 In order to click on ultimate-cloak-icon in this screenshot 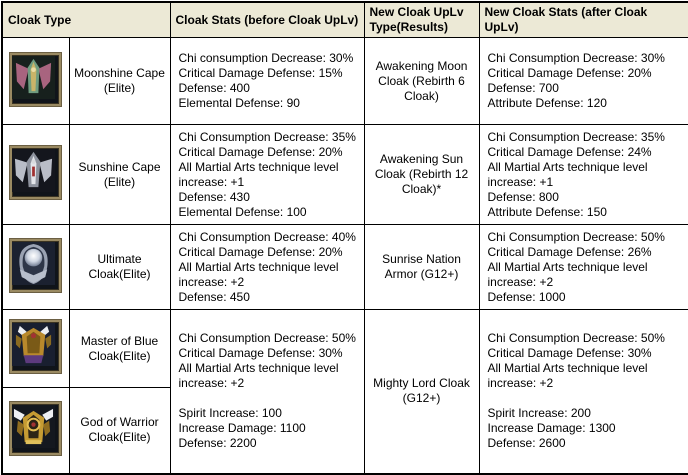, I will do `click(36, 265)`.